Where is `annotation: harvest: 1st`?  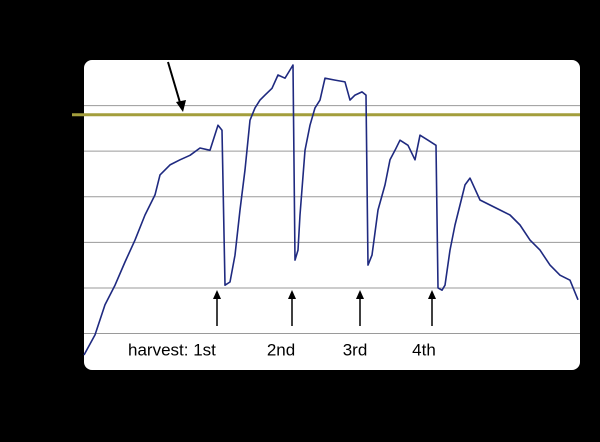
annotation: harvest: 1st is located at coordinates (172, 349).